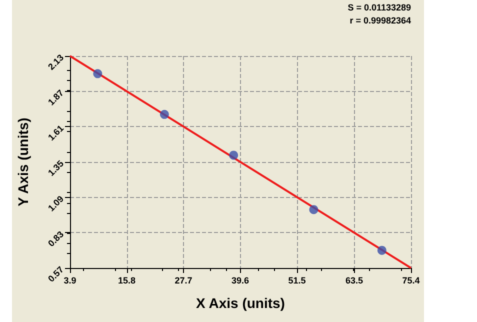 The height and width of the screenshot is (322, 477). What do you see at coordinates (354, 281) in the screenshot?
I see `x-tick-label: 63.5` at bounding box center [354, 281].